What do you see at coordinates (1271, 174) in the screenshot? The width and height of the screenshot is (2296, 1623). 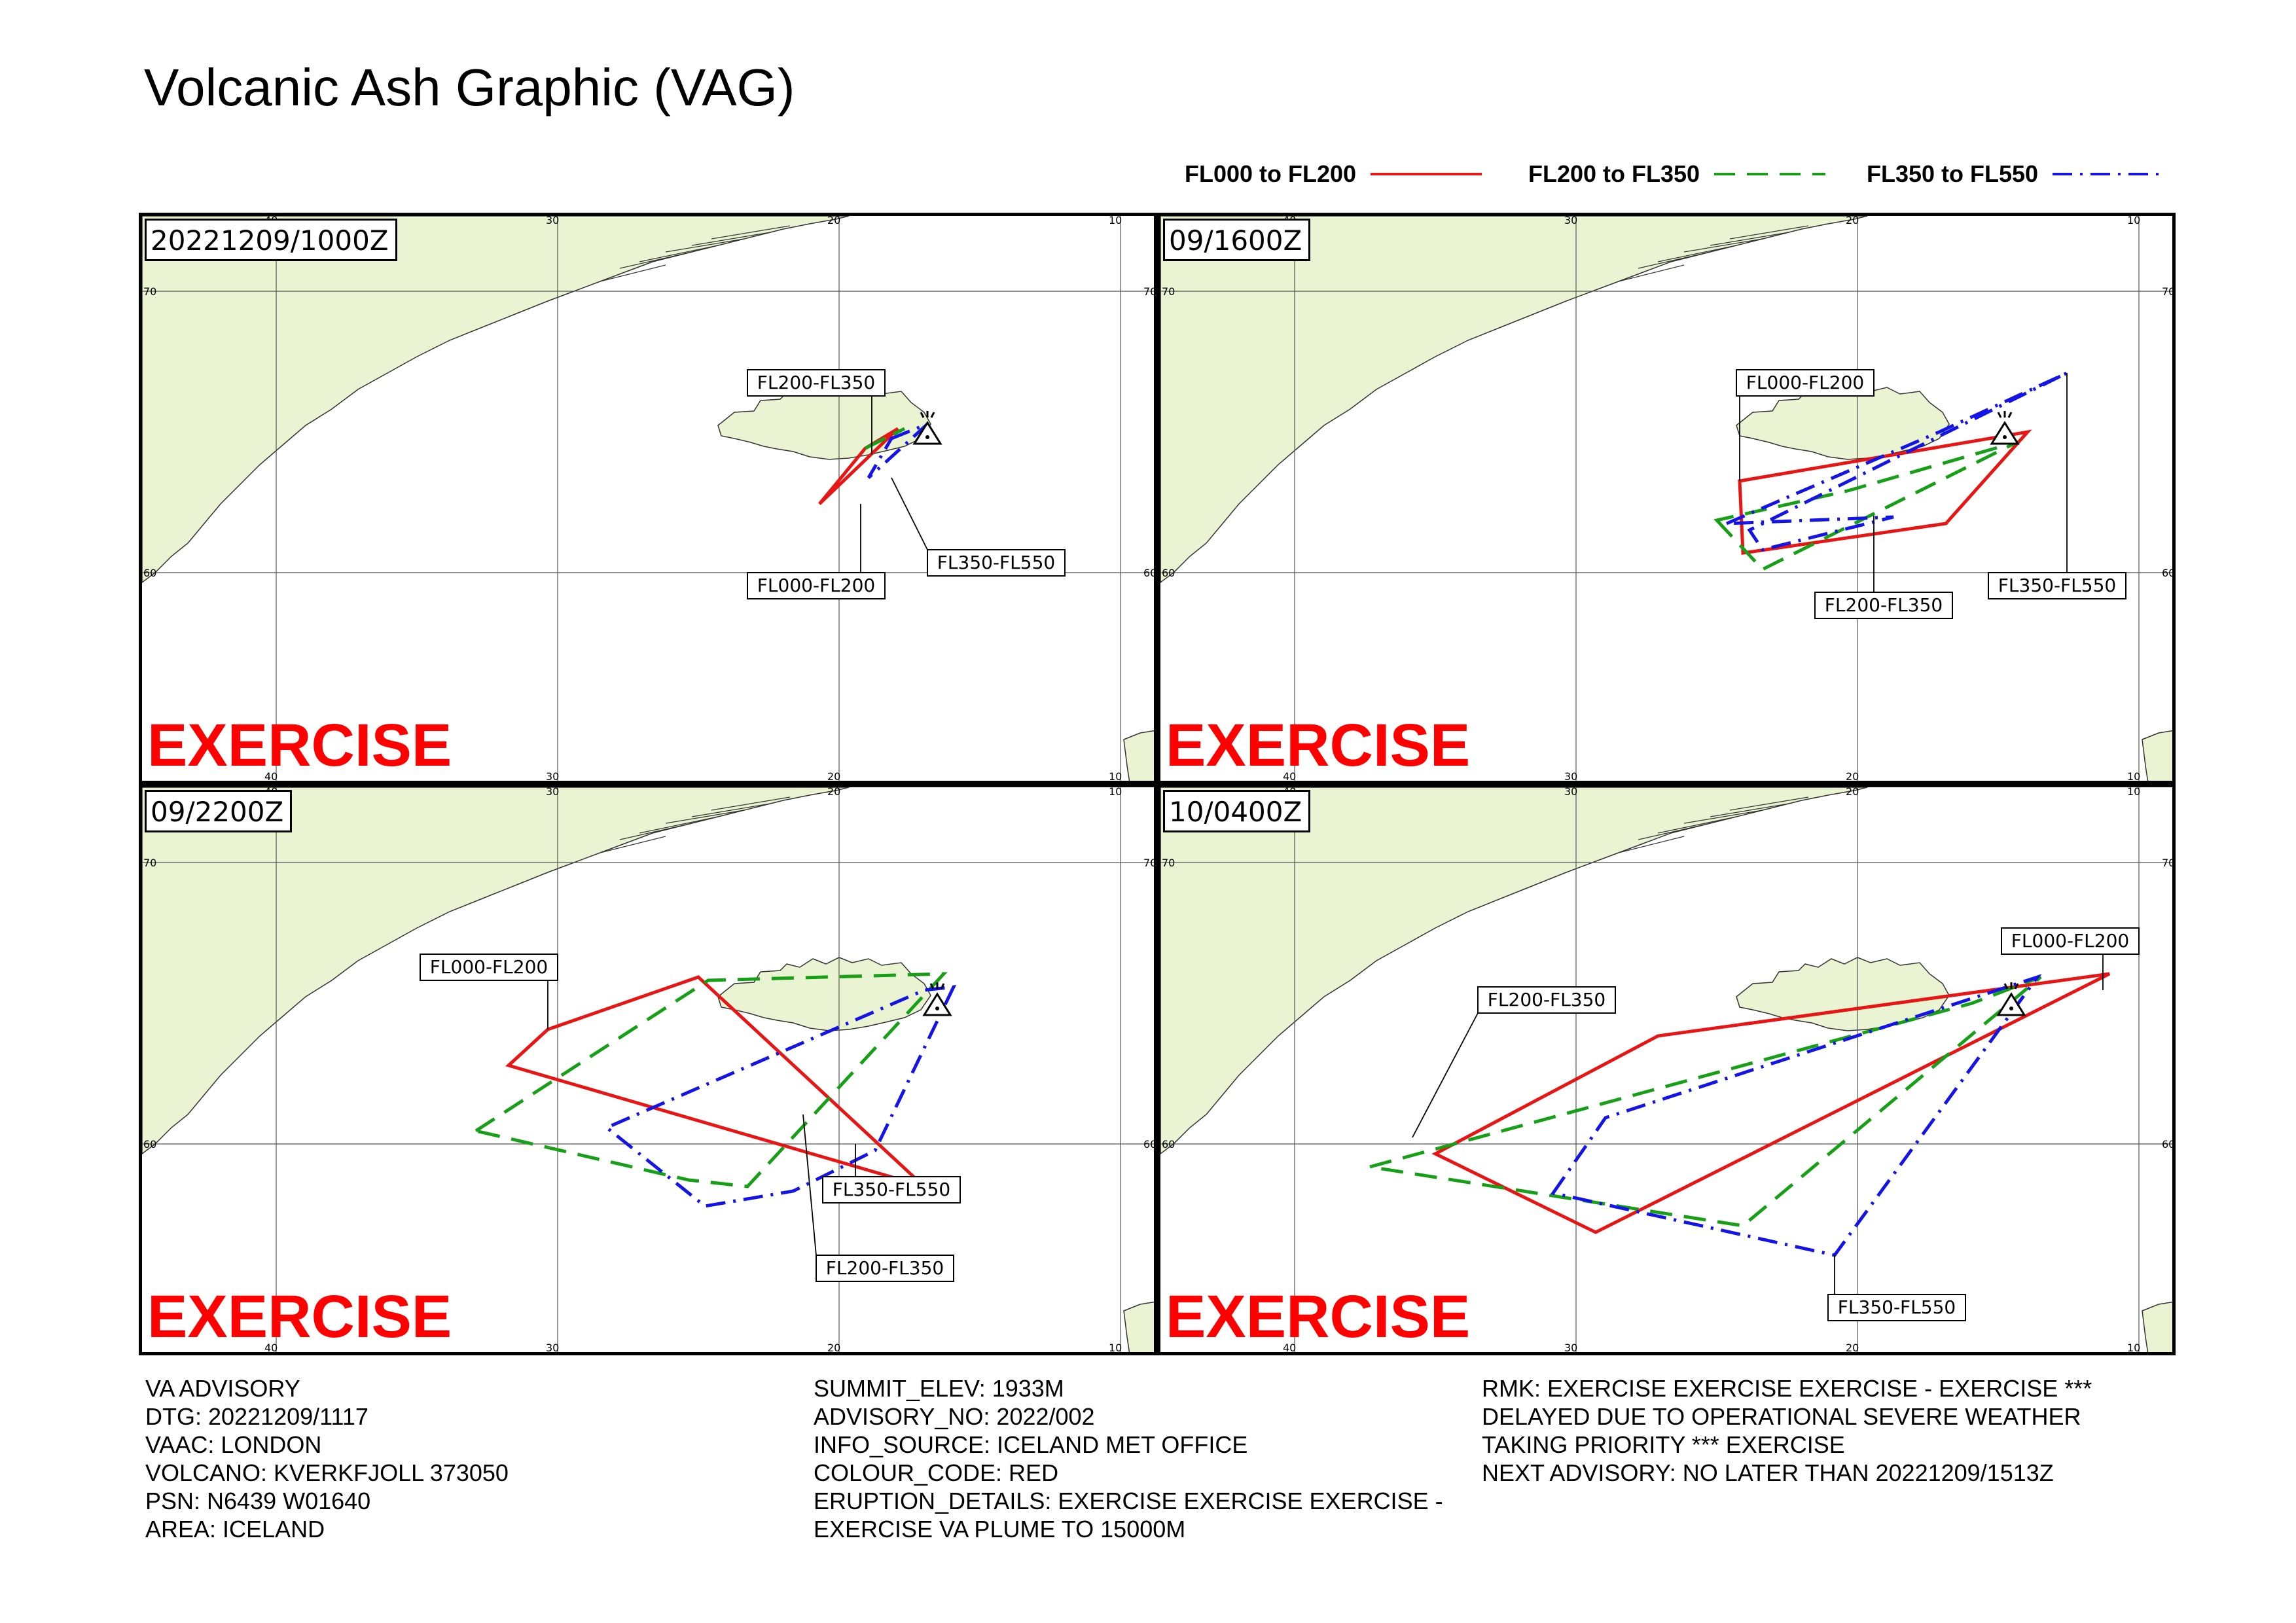 I see `legend-label: FL000 to FL200` at bounding box center [1271, 174].